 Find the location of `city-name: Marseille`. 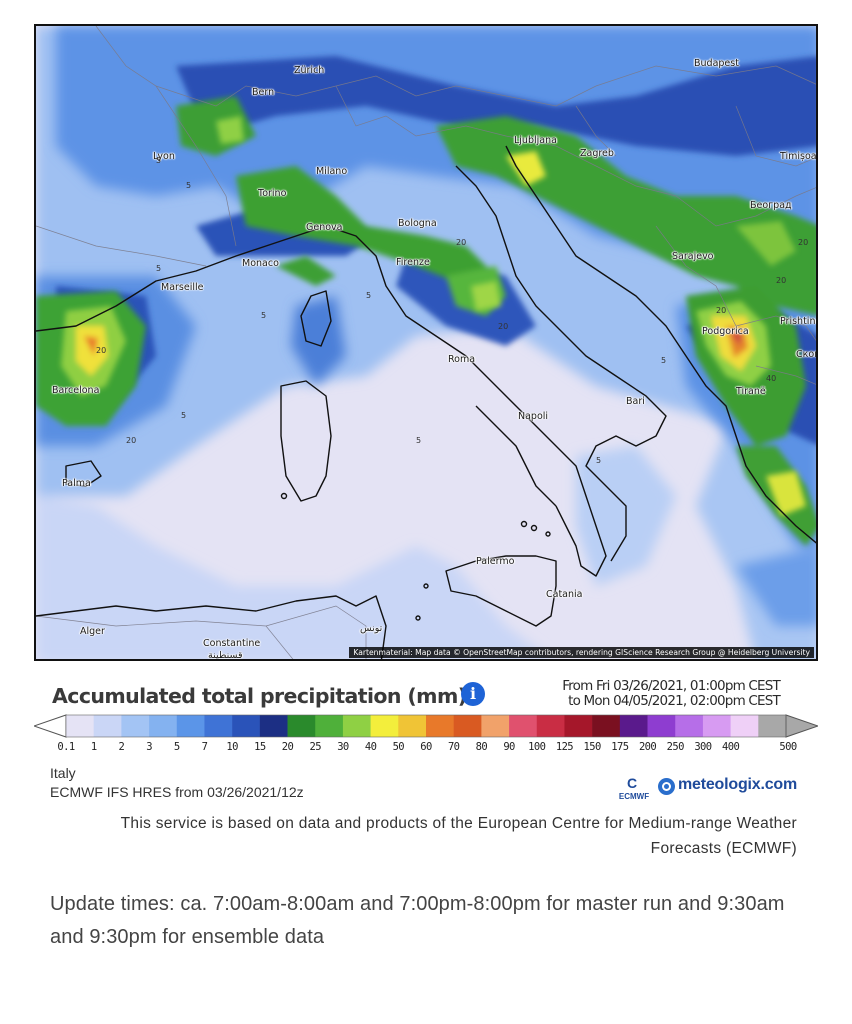

city-name: Marseille is located at coordinates (182, 287).